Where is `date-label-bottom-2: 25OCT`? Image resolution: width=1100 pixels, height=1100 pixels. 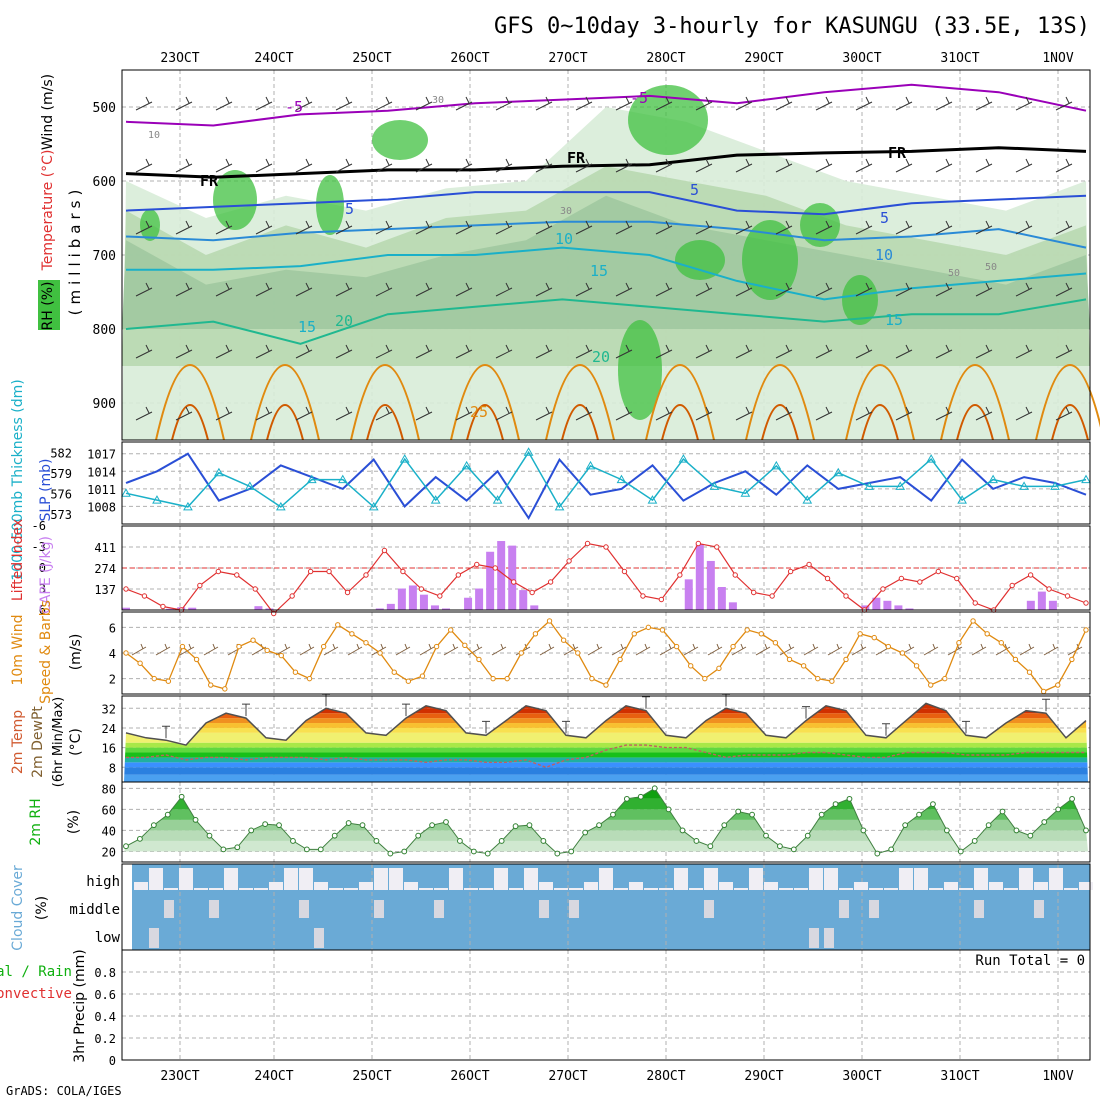
date-label-bottom-2: 25OCT is located at coordinates (371, 1076).